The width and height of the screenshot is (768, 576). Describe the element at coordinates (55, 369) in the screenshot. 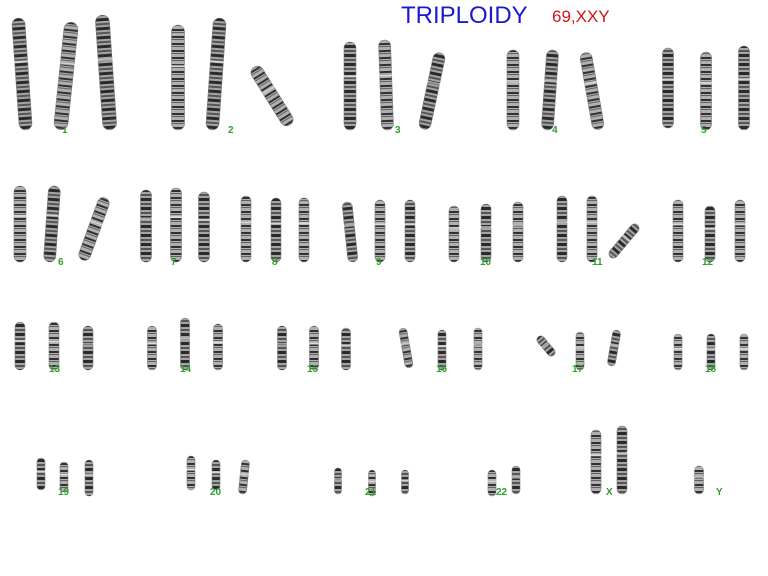

I see `chromosome-label-13: 13` at that location.